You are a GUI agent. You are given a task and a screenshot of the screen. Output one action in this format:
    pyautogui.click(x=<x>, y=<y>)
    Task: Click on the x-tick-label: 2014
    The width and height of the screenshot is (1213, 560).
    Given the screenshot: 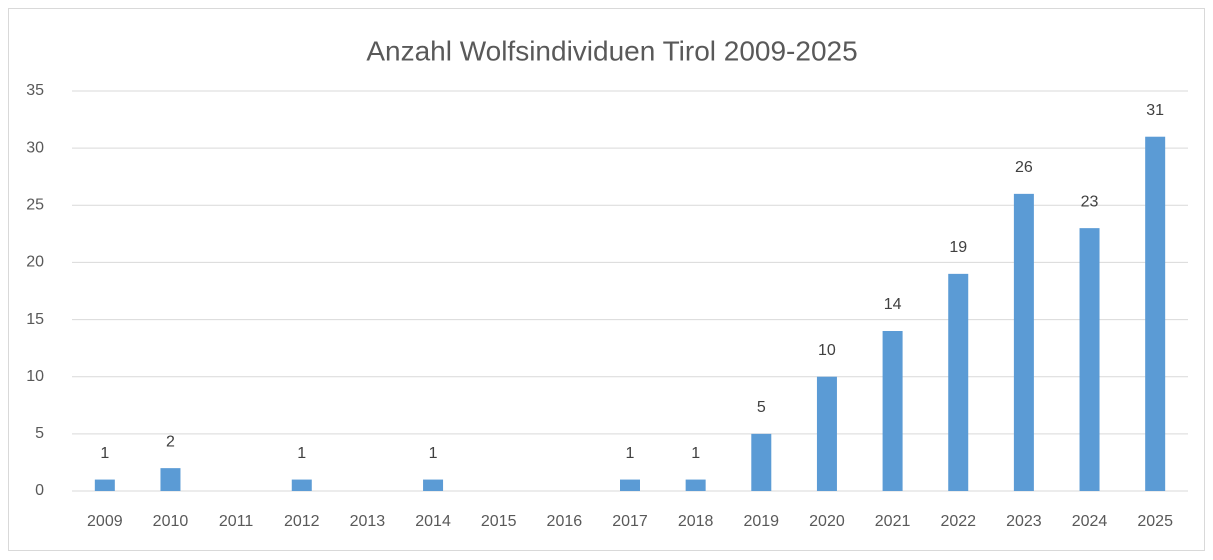 What is the action you would take?
    pyautogui.click(x=433, y=521)
    